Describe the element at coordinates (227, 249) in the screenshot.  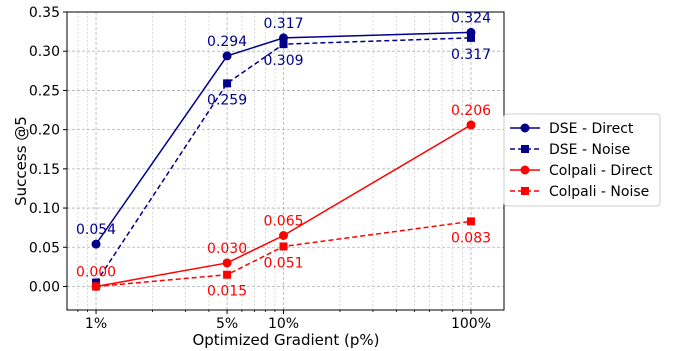
I see `data-label: 0.030` at that location.